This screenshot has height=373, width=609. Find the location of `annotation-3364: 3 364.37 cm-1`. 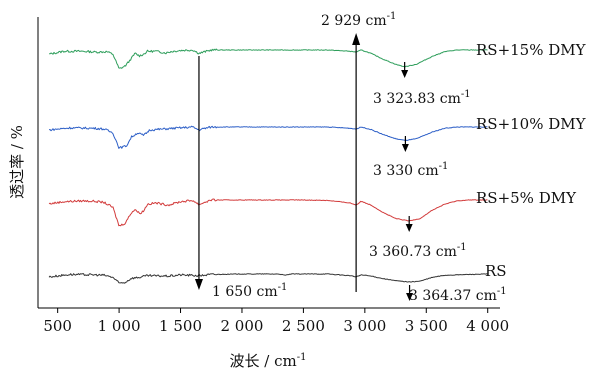

annotation-3364: 3 364.37 cm-1 is located at coordinates (458, 295).